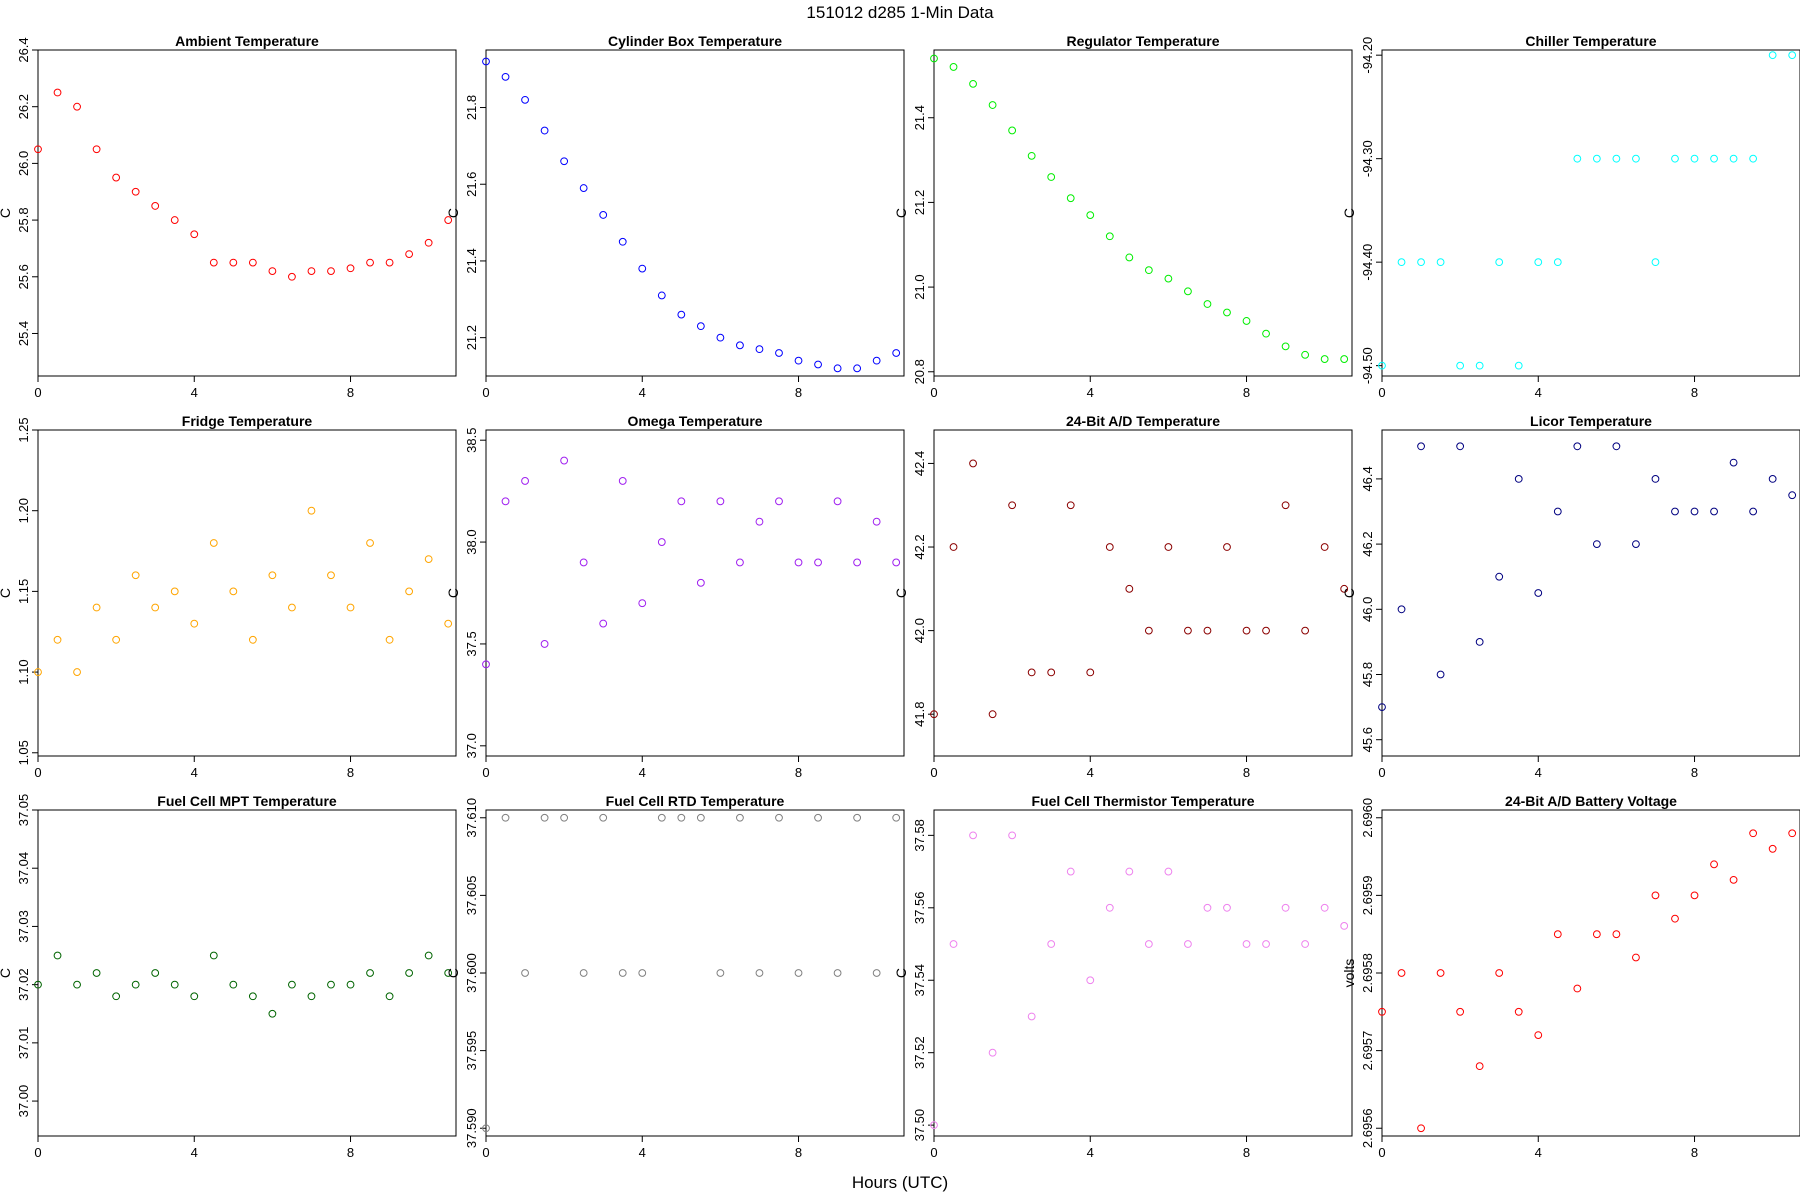  What do you see at coordinates (23, 49) in the screenshot?
I see `y-tick-label: 26.4` at bounding box center [23, 49].